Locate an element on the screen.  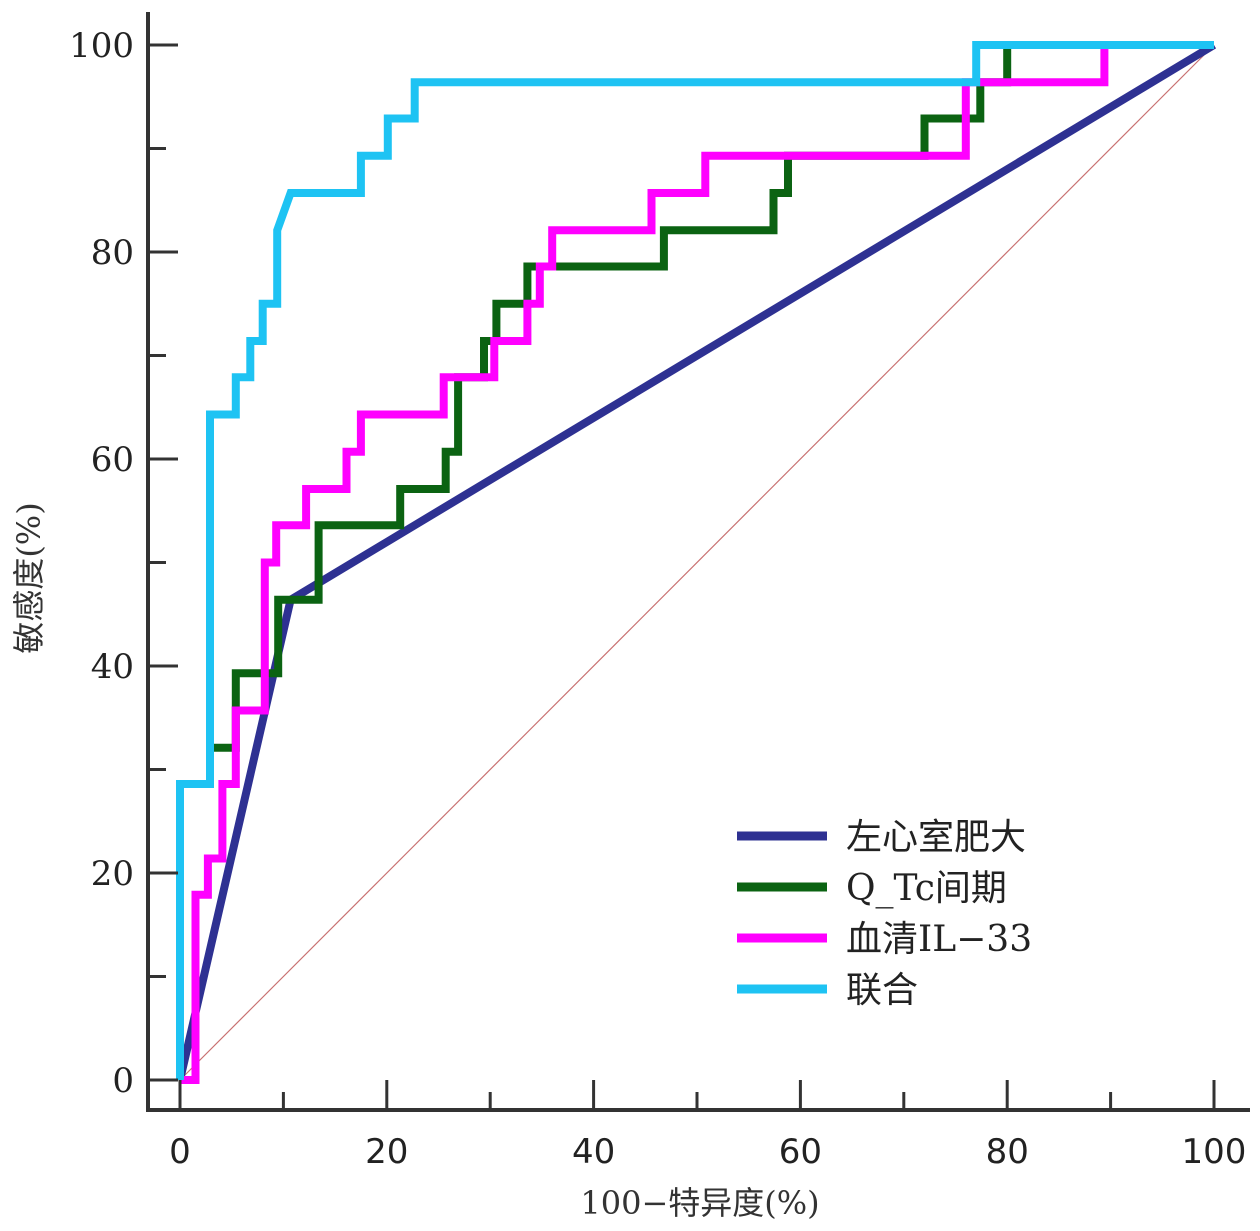
y-tick-label: 40 is located at coordinates (112, 667).